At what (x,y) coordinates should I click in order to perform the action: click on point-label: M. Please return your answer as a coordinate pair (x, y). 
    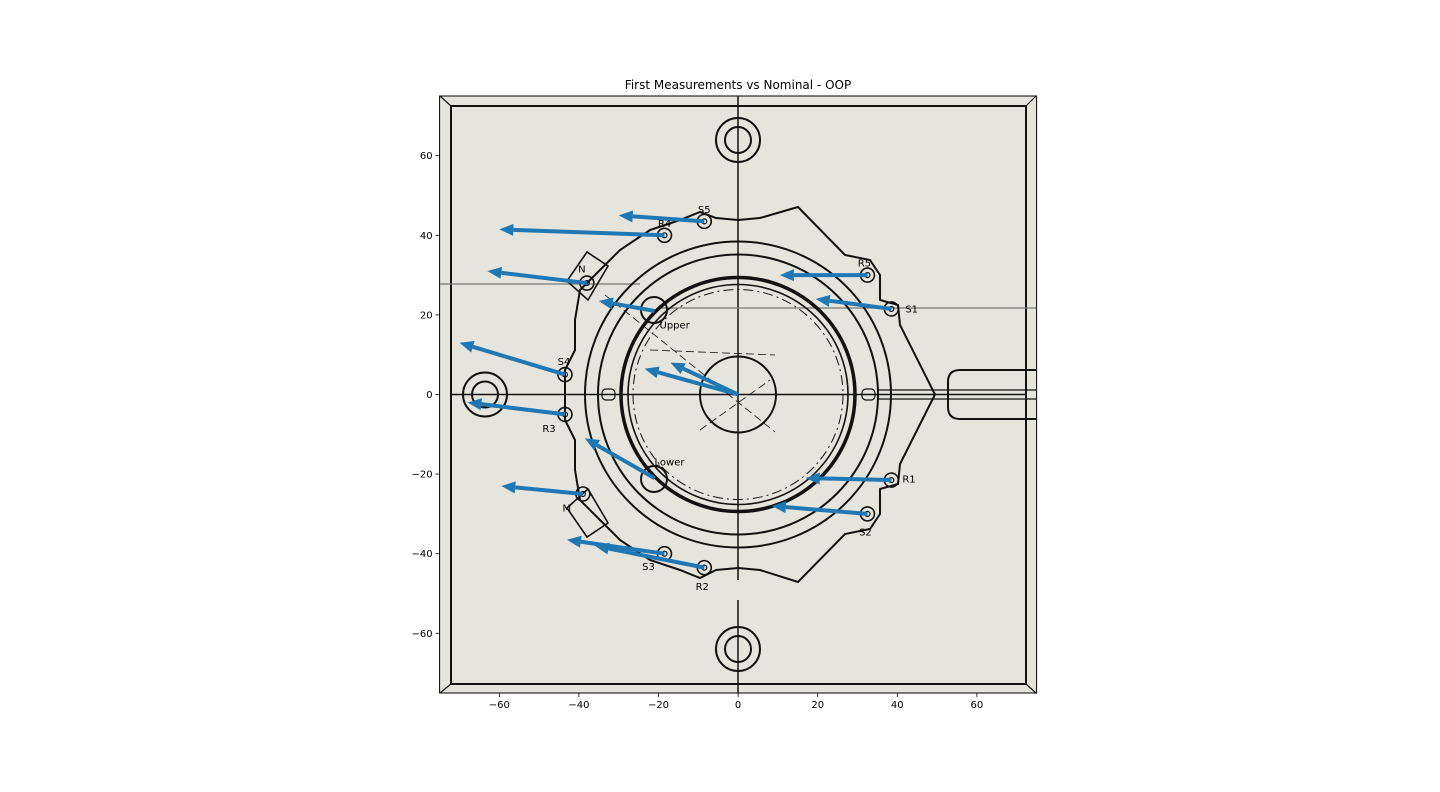
    Looking at the image, I should click on (567, 509).